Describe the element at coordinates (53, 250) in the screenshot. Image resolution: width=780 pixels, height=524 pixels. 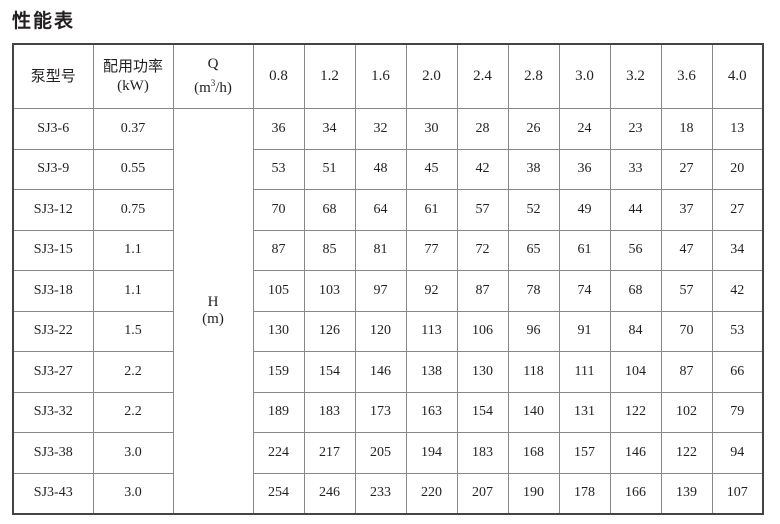
I see `model-cell: SJ3-15` at that location.